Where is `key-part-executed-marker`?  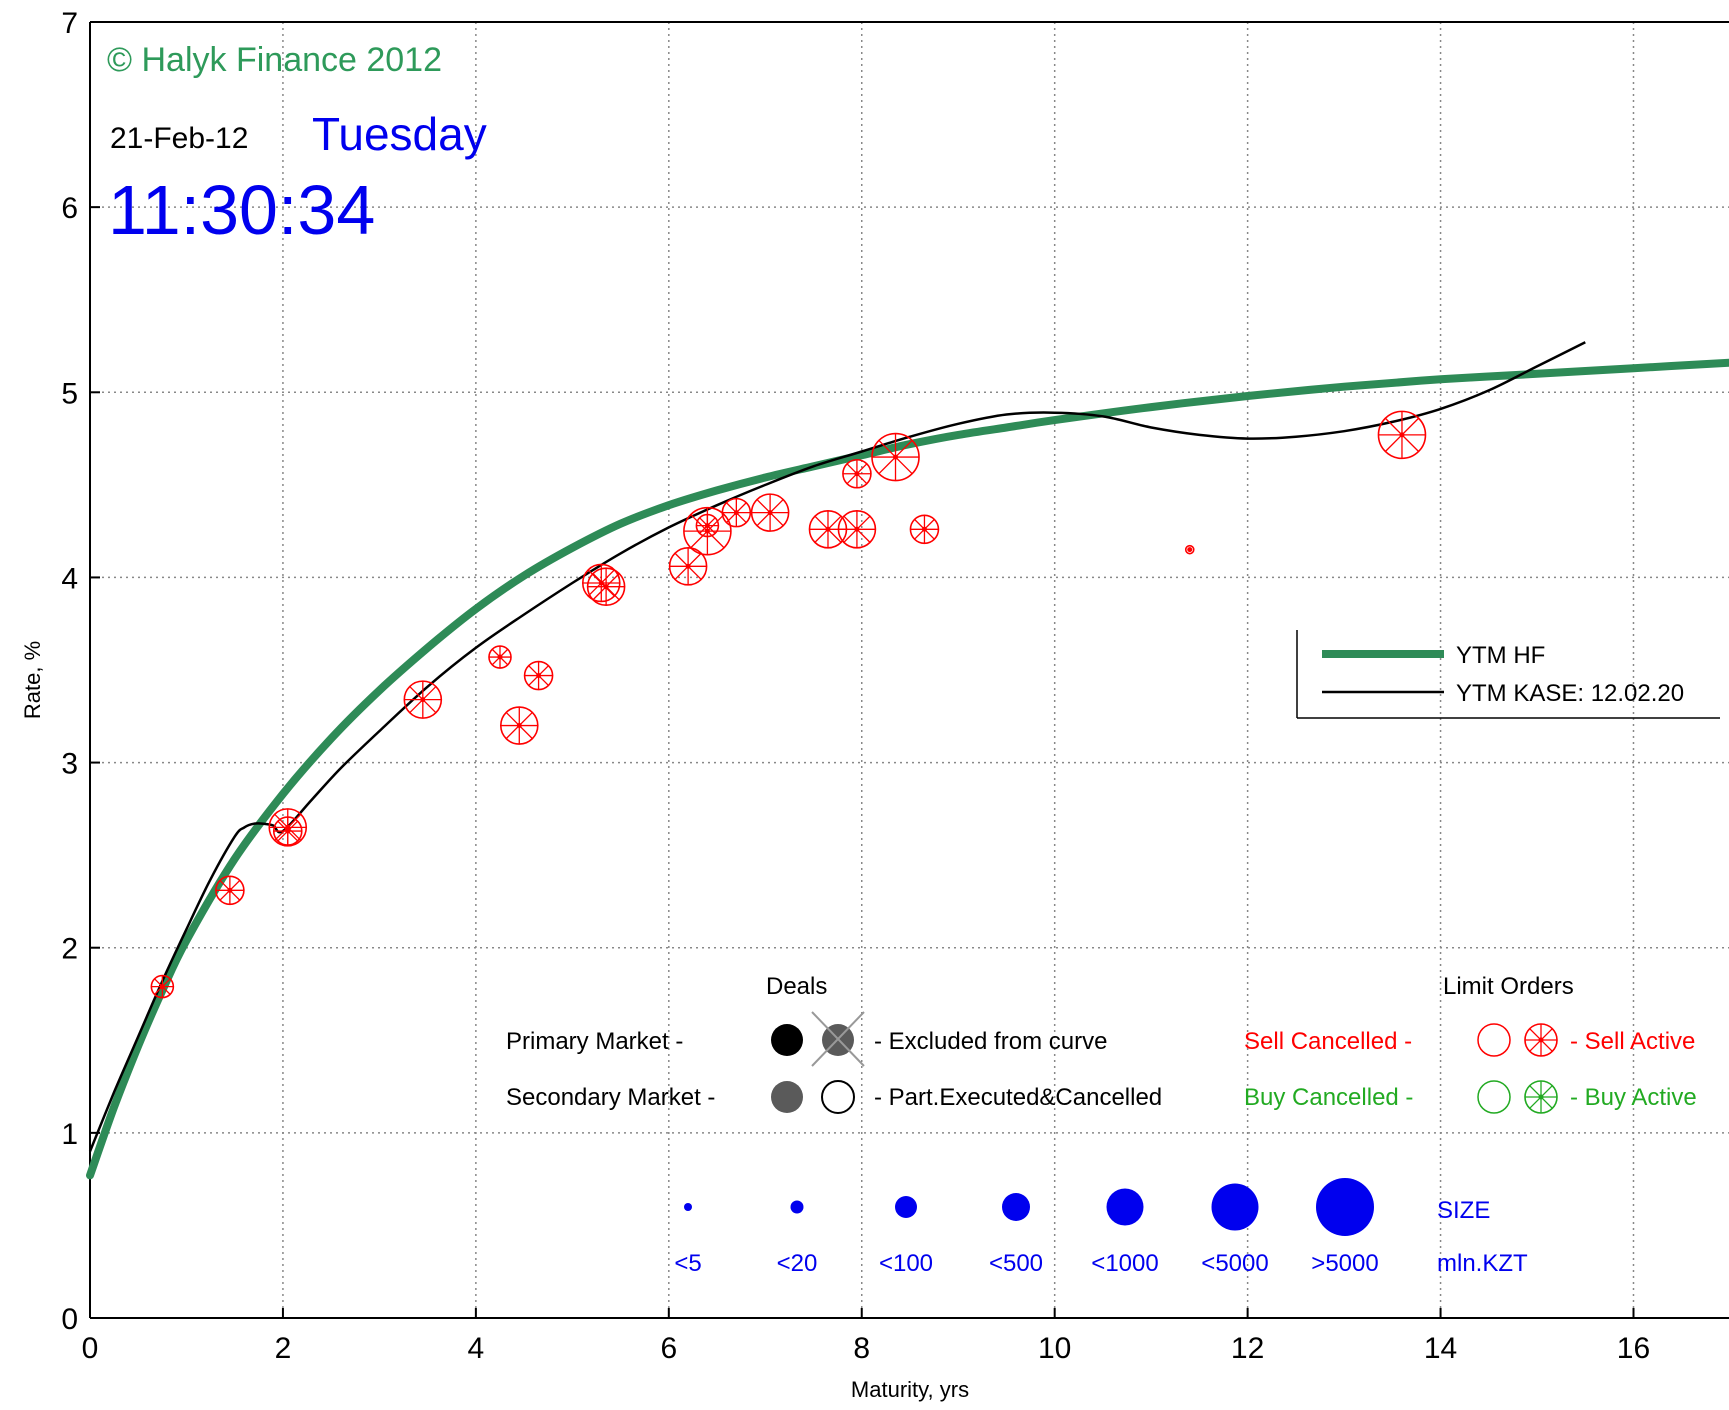
key-part-executed-marker is located at coordinates (838, 1097).